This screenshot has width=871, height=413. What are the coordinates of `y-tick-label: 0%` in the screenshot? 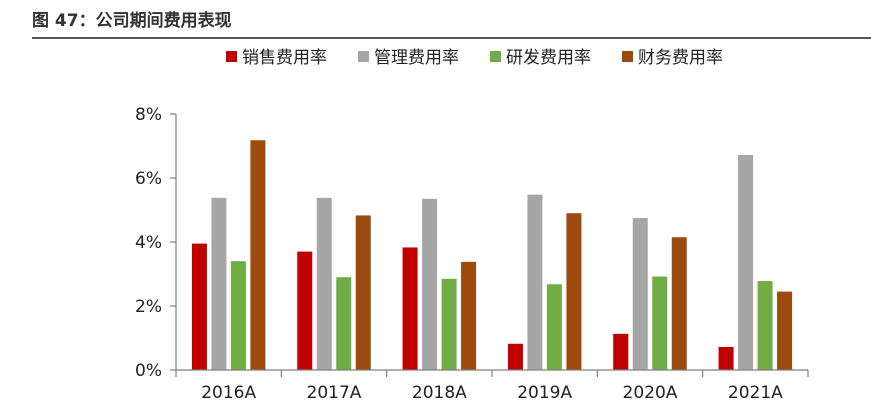 It's located at (148, 371).